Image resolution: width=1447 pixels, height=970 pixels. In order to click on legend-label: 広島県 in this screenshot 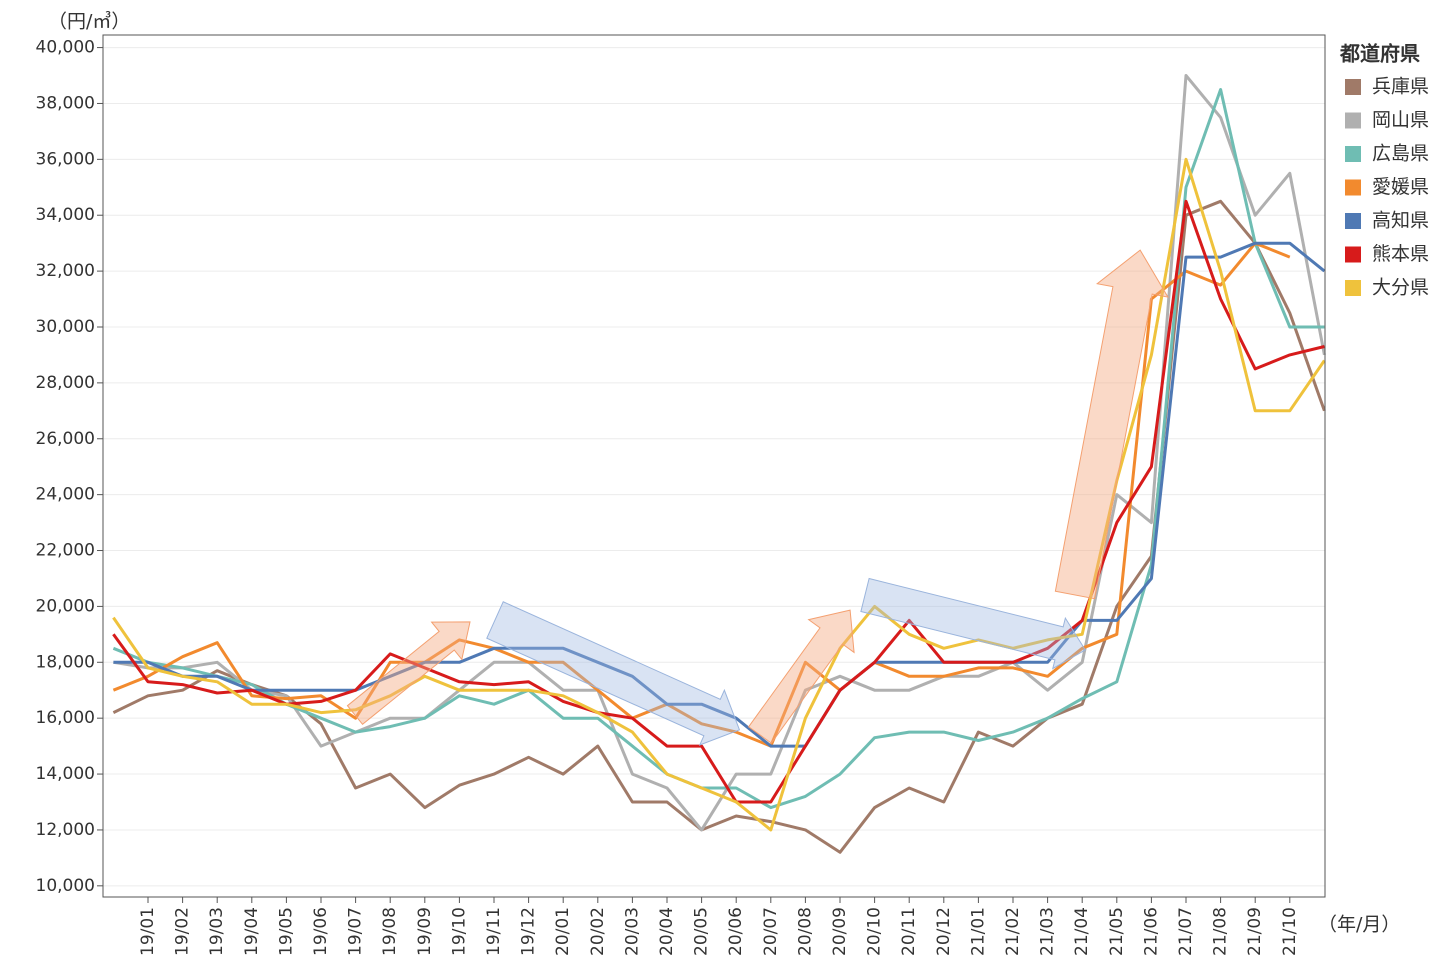, I will do `click(1400, 154)`.